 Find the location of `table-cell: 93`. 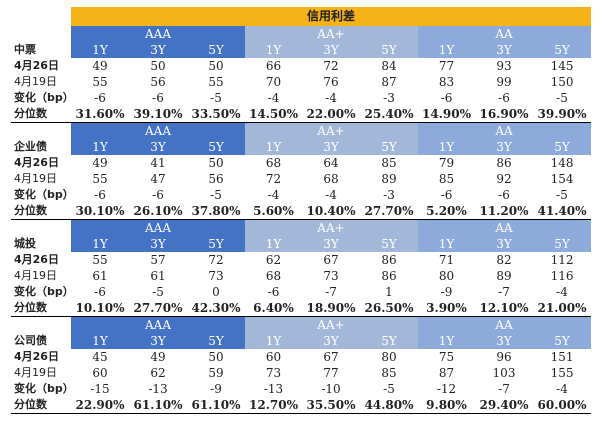

table-cell: 93 is located at coordinates (504, 66).